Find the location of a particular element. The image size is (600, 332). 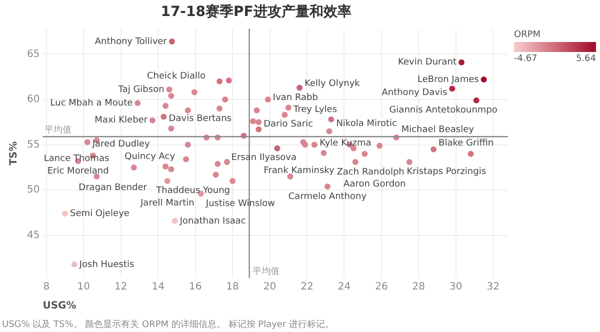

annotation: Zach Randolph is located at coordinates (370, 172).